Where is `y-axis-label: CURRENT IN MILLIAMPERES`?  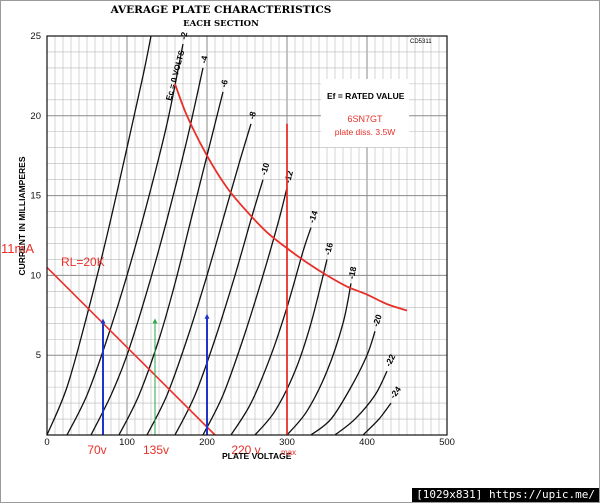
y-axis-label: CURRENT IN MILLIAMPERES is located at coordinates (22, 215).